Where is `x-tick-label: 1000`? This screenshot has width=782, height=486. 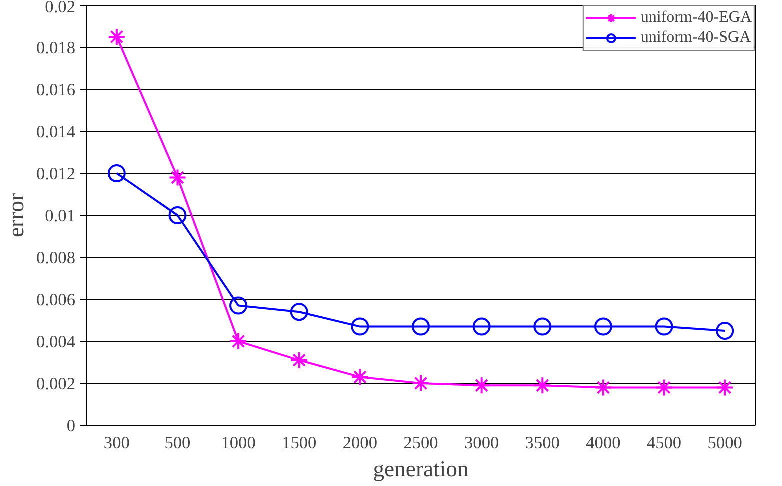
x-tick-label: 1000 is located at coordinates (238, 443).